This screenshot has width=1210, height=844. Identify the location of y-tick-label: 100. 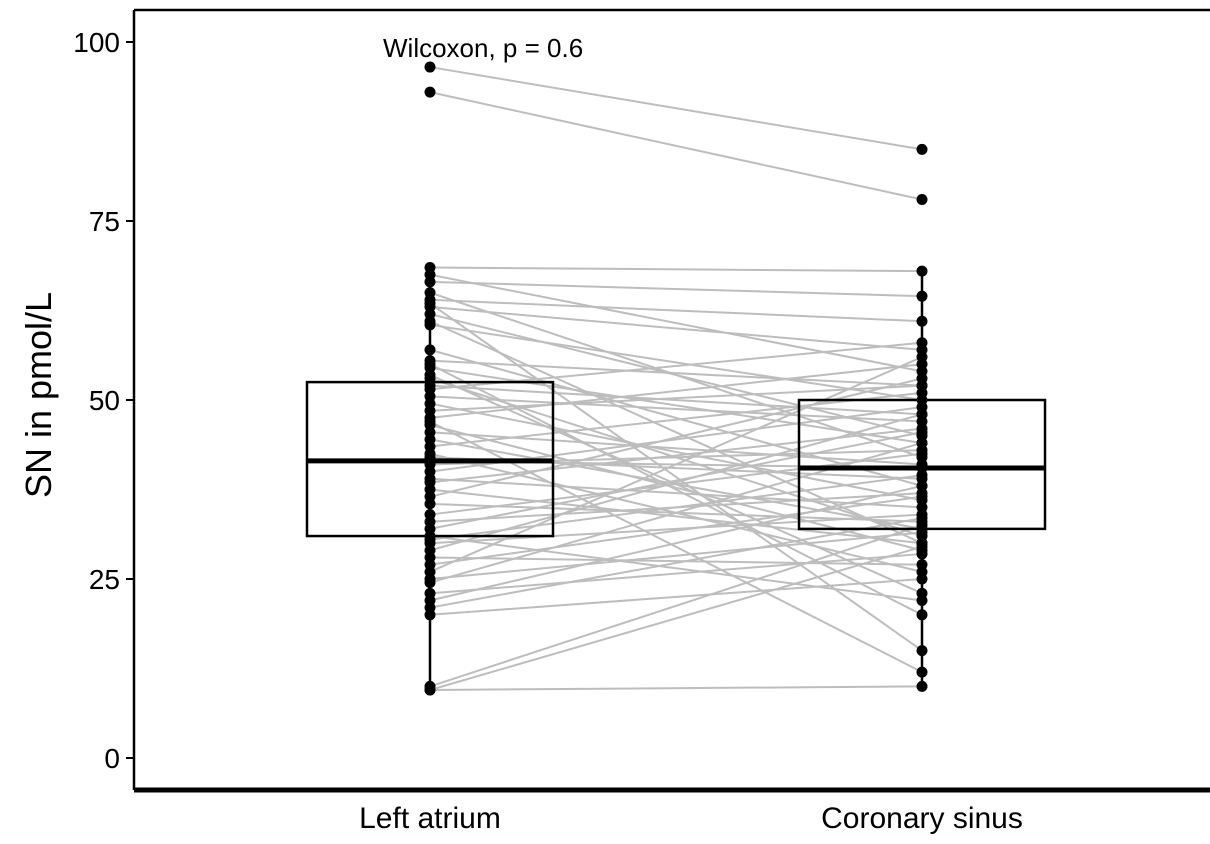
(96, 42).